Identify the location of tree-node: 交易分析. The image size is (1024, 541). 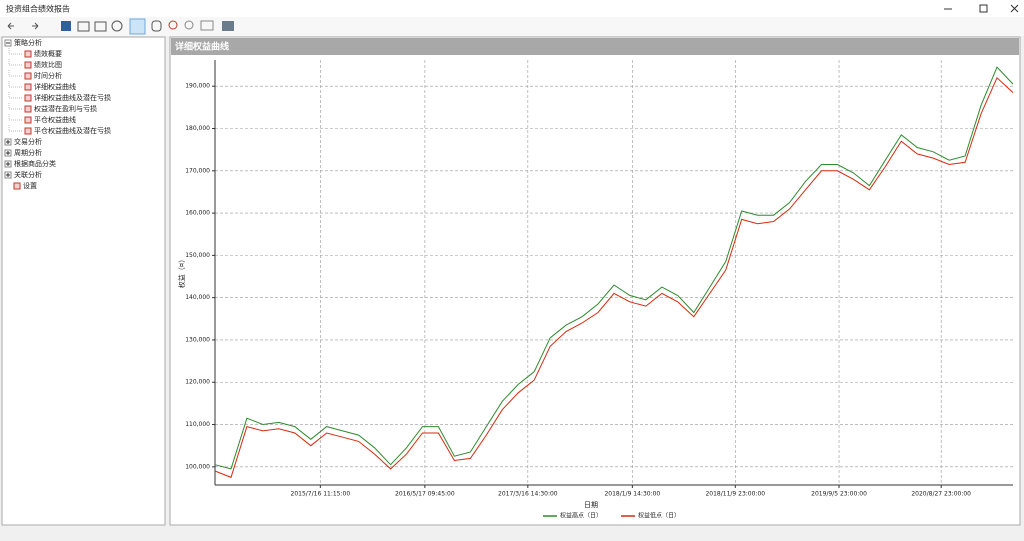
(28, 141).